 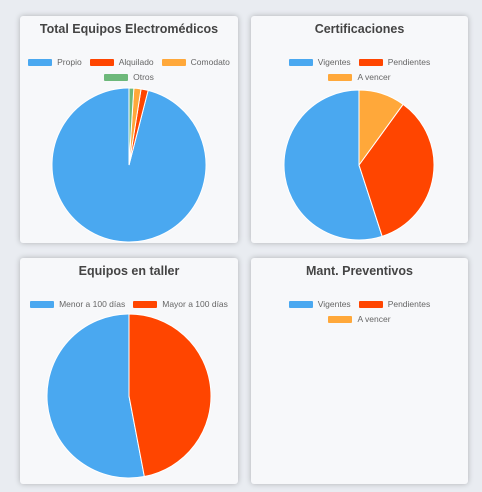 I want to click on pie-slice-a-vencer, so click(x=381, y=128).